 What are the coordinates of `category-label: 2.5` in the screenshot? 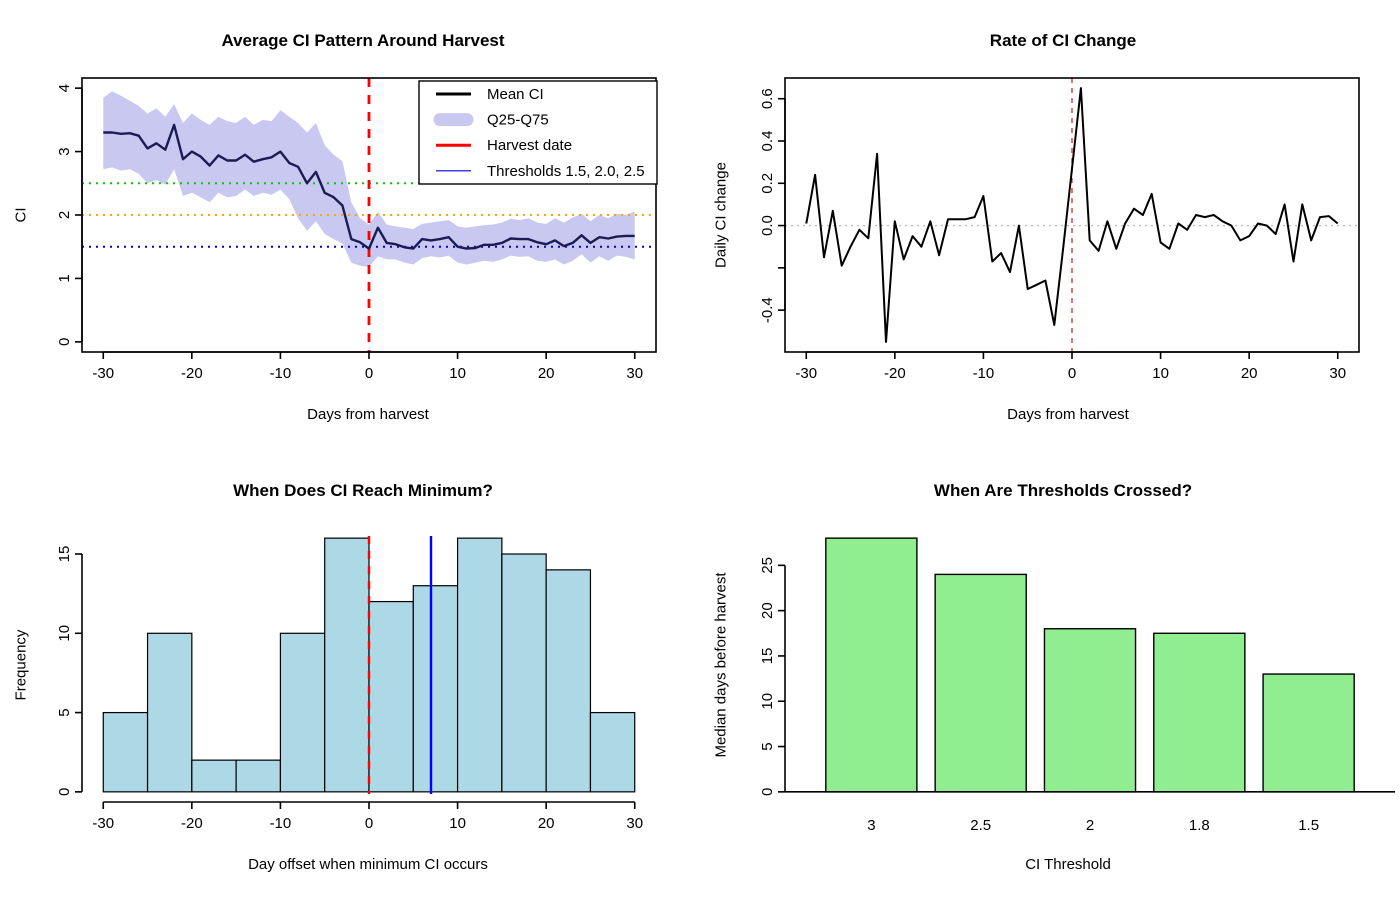 It's located at (980, 825).